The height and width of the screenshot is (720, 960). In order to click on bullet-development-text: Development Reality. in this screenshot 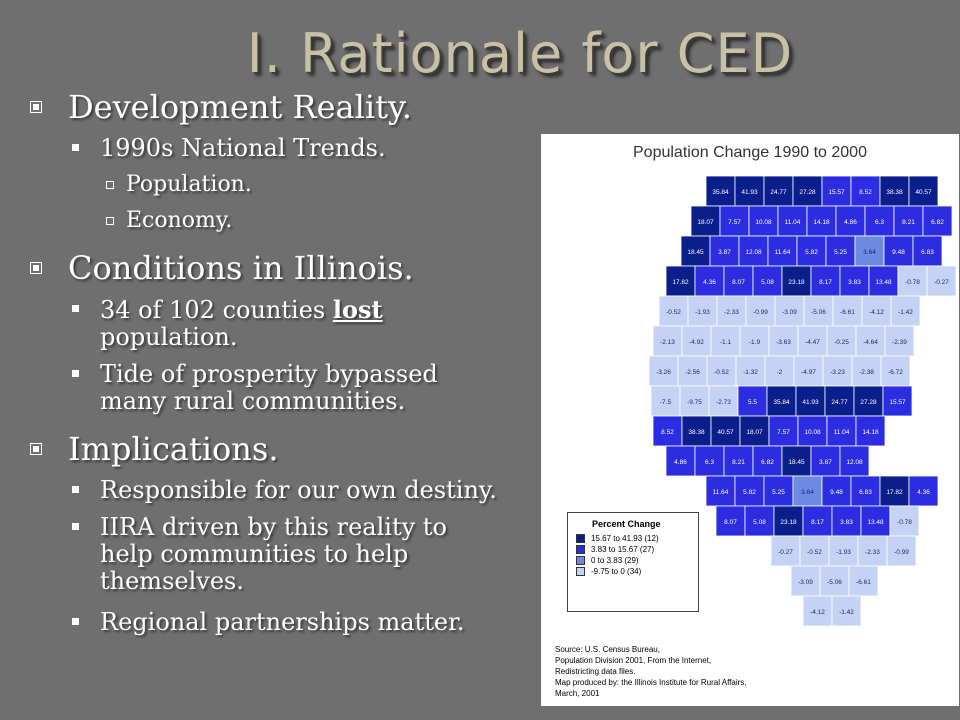, I will do `click(240, 107)`.